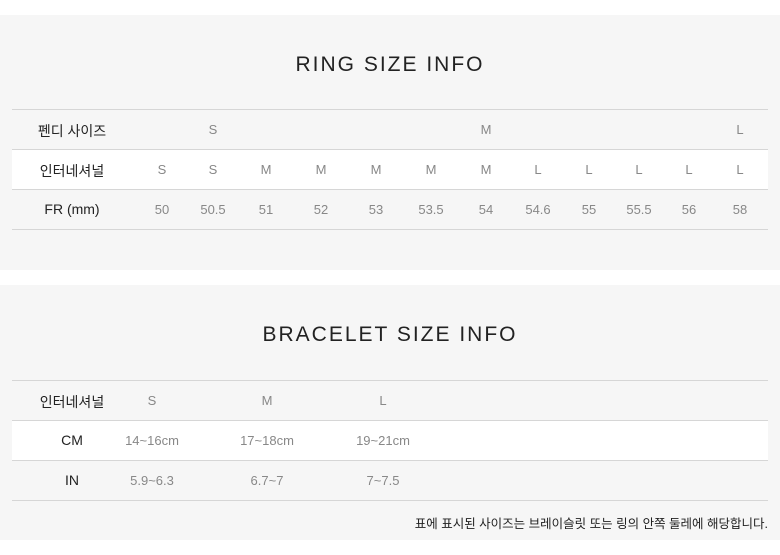 Image resolution: width=780 pixels, height=555 pixels. What do you see at coordinates (591, 524) in the screenshot?
I see `size-note: 표에 표시된 사이즈는 브레이슬릿 또는 링의 안쪽 둘레에 해당합니다.` at bounding box center [591, 524].